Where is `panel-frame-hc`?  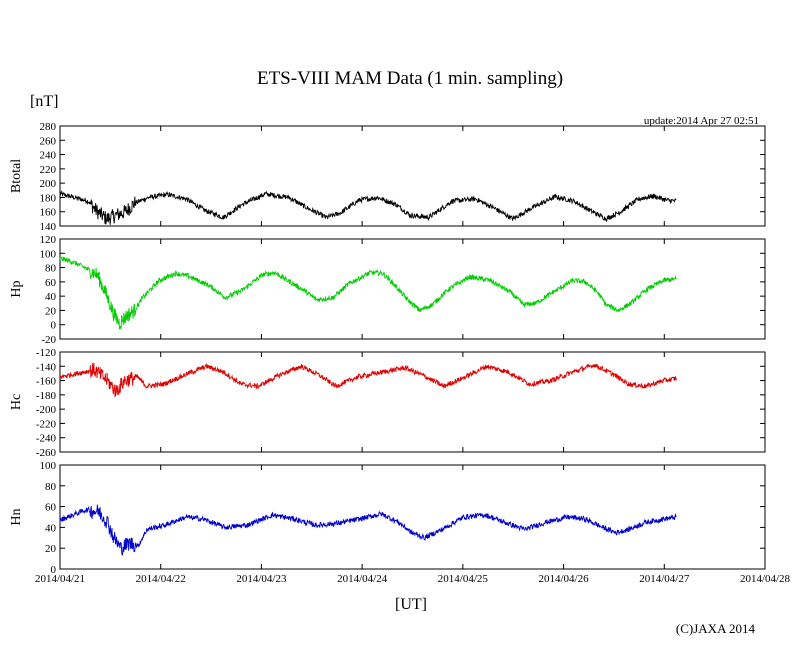
panel-frame-hc is located at coordinates (412, 402).